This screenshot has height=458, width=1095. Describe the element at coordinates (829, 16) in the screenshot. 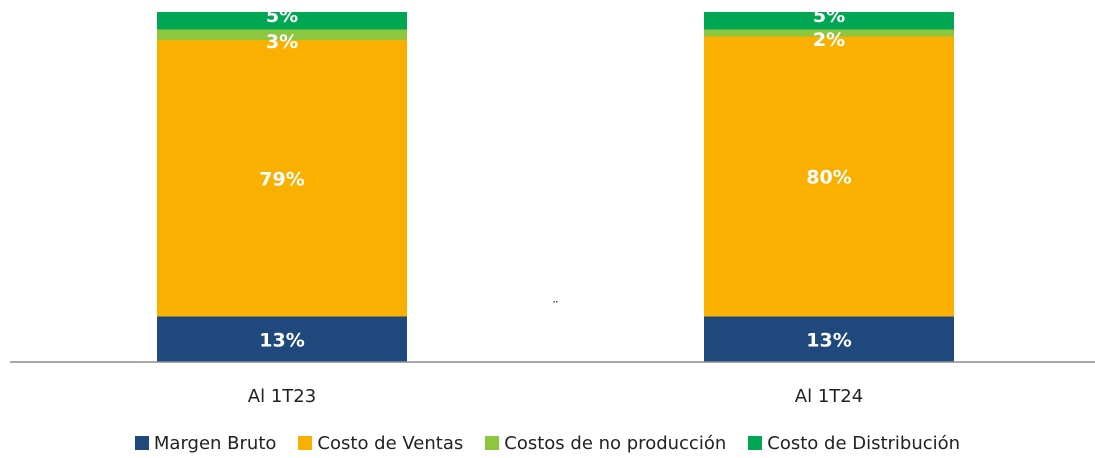

I see `data-label-3-1: 5%` at that location.